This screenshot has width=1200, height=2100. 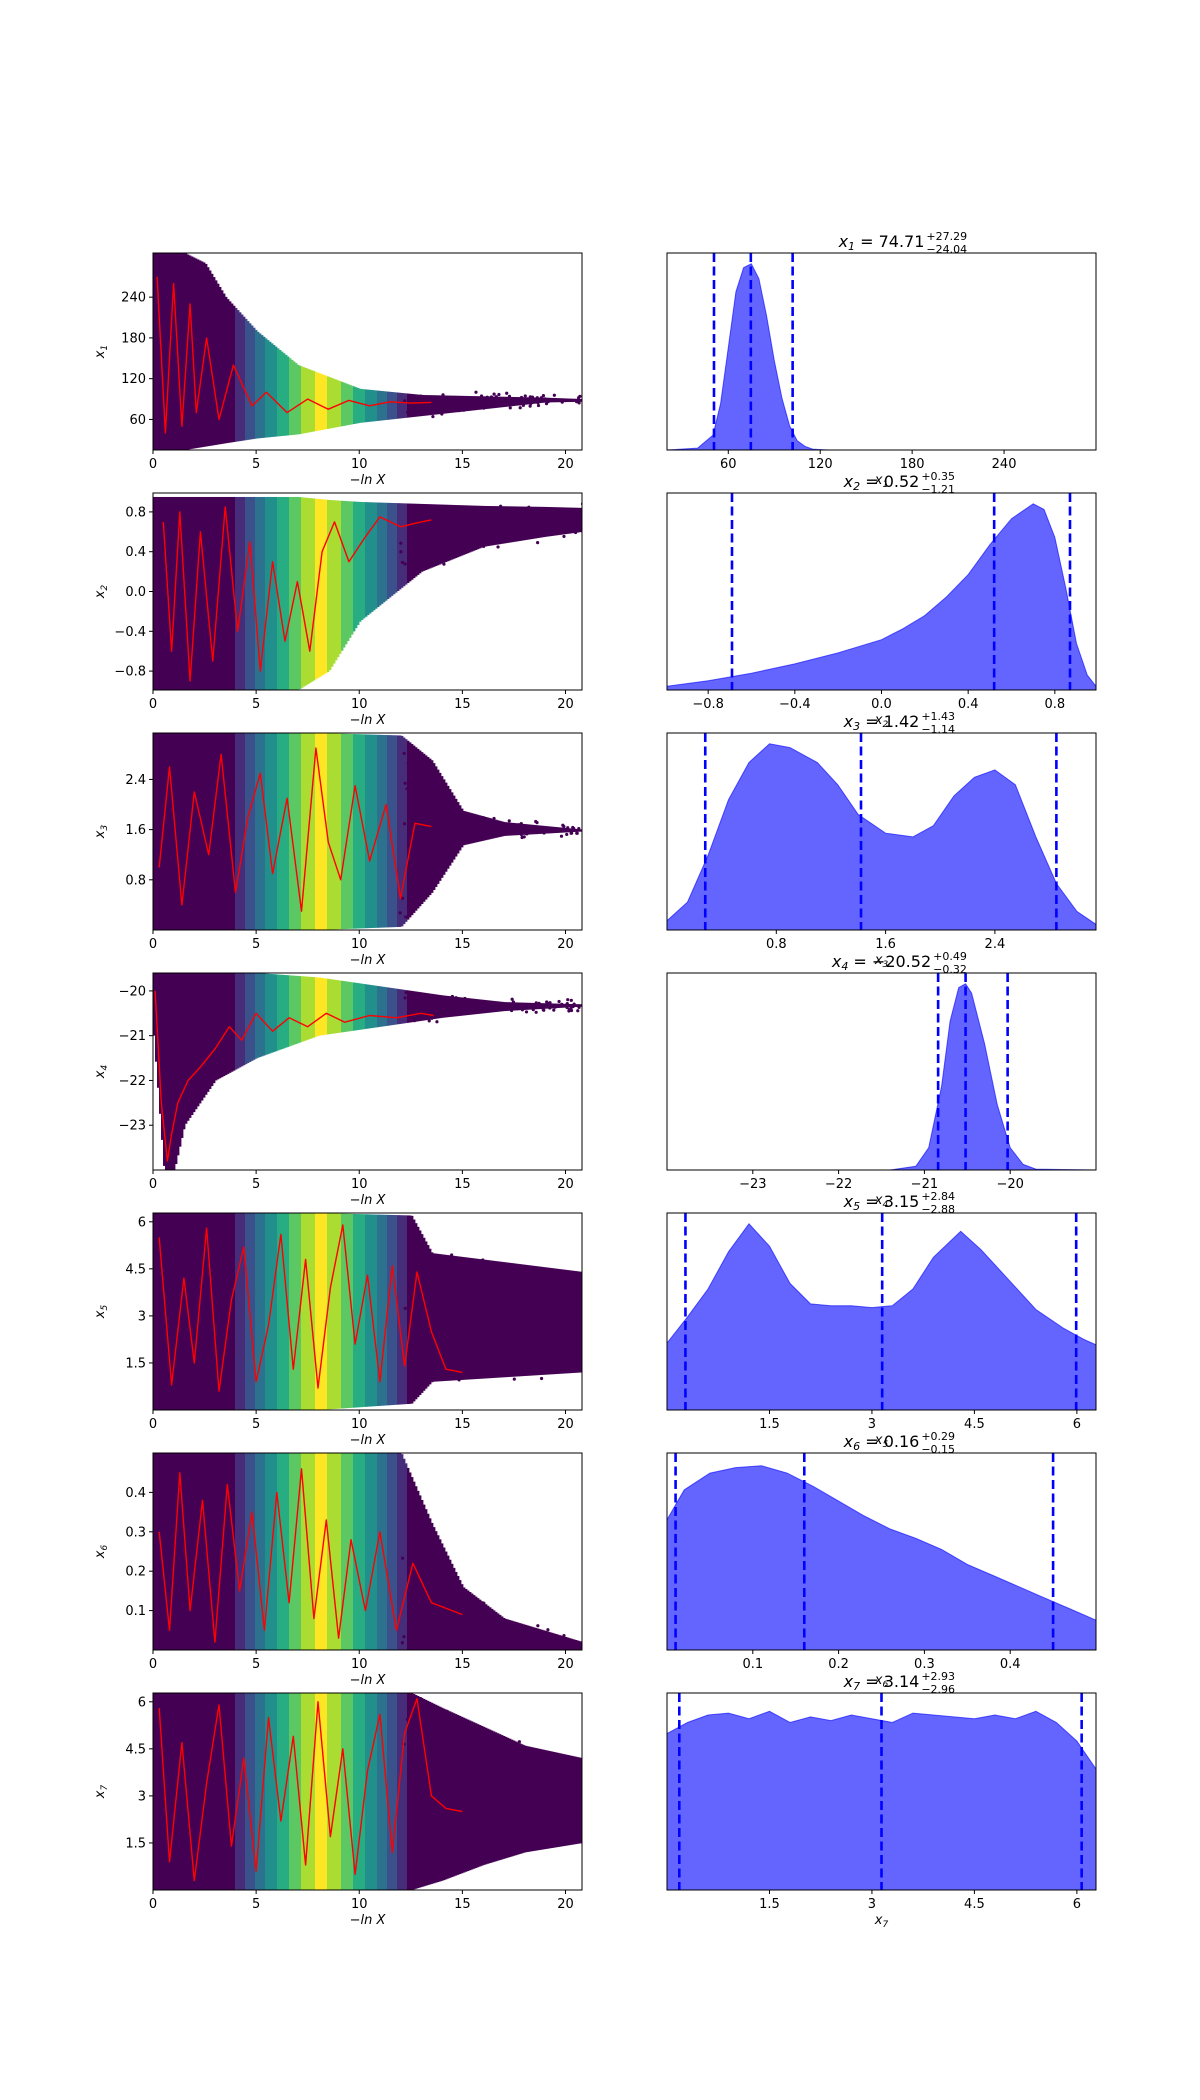 What do you see at coordinates (256, 1664) in the screenshot?
I see `x-tick-label: 5` at bounding box center [256, 1664].